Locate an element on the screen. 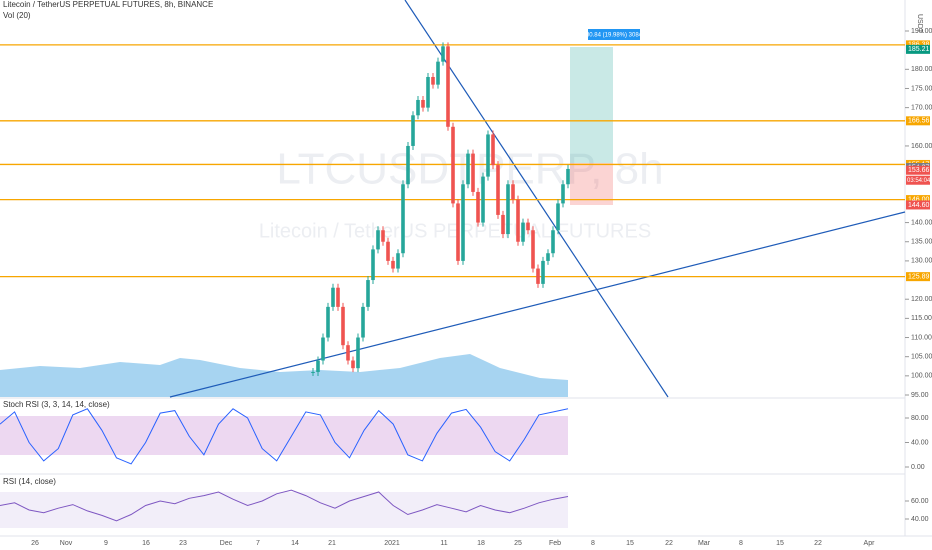 The height and width of the screenshot is (550, 932). watermark: LTCUSDTPERP, 8h is located at coordinates (469, 169).